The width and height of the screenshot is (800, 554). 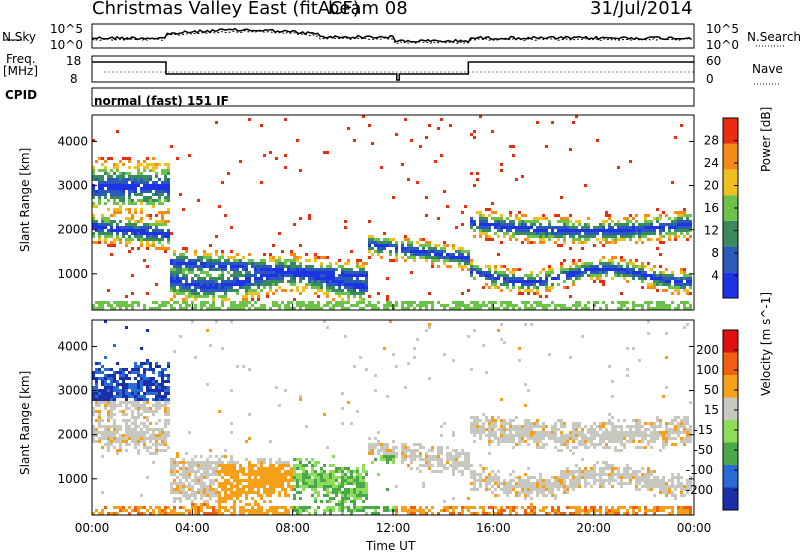 What do you see at coordinates (393, 69) in the screenshot?
I see `freq-panel-frame` at bounding box center [393, 69].